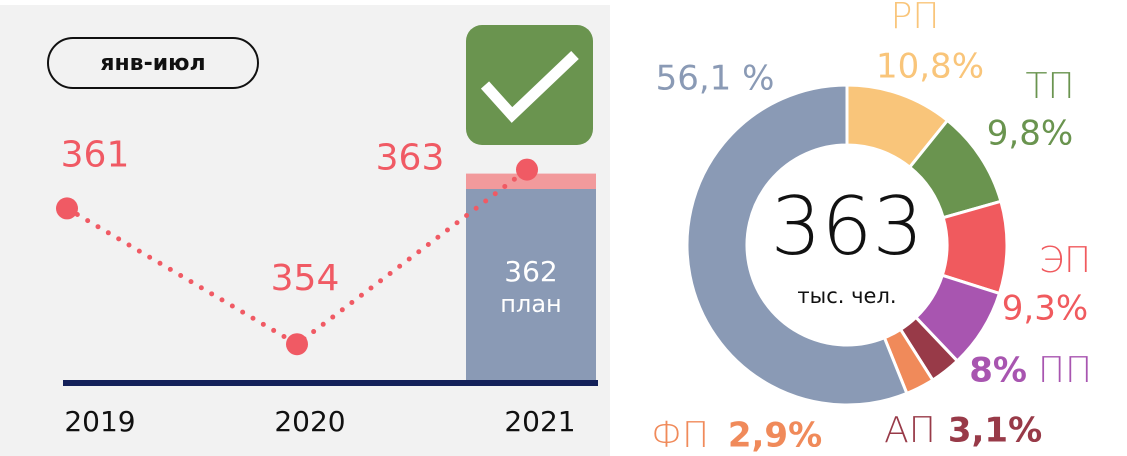 This screenshot has width=1127, height=456. What do you see at coordinates (775, 436) in the screenshot?
I see `value-label: 2,9%` at bounding box center [775, 436].